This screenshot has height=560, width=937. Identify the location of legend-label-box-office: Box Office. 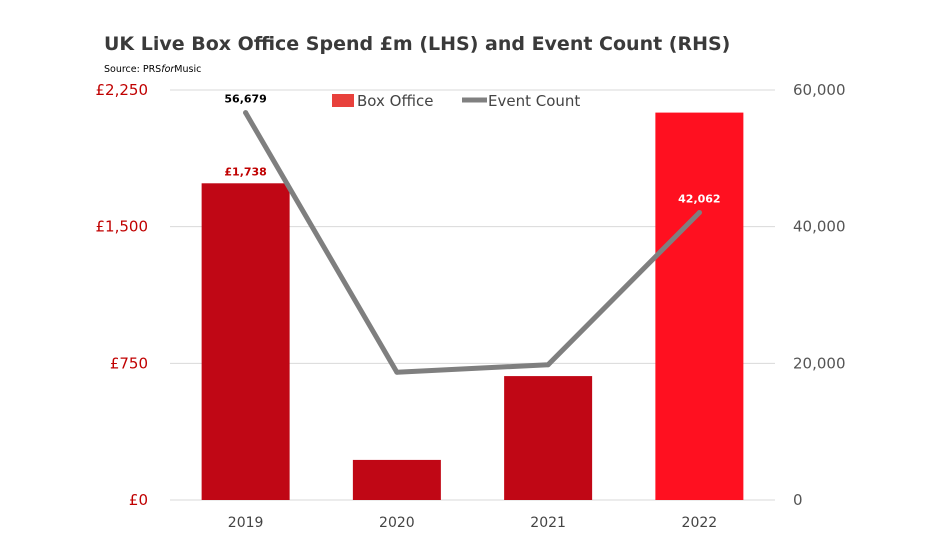
(395, 101).